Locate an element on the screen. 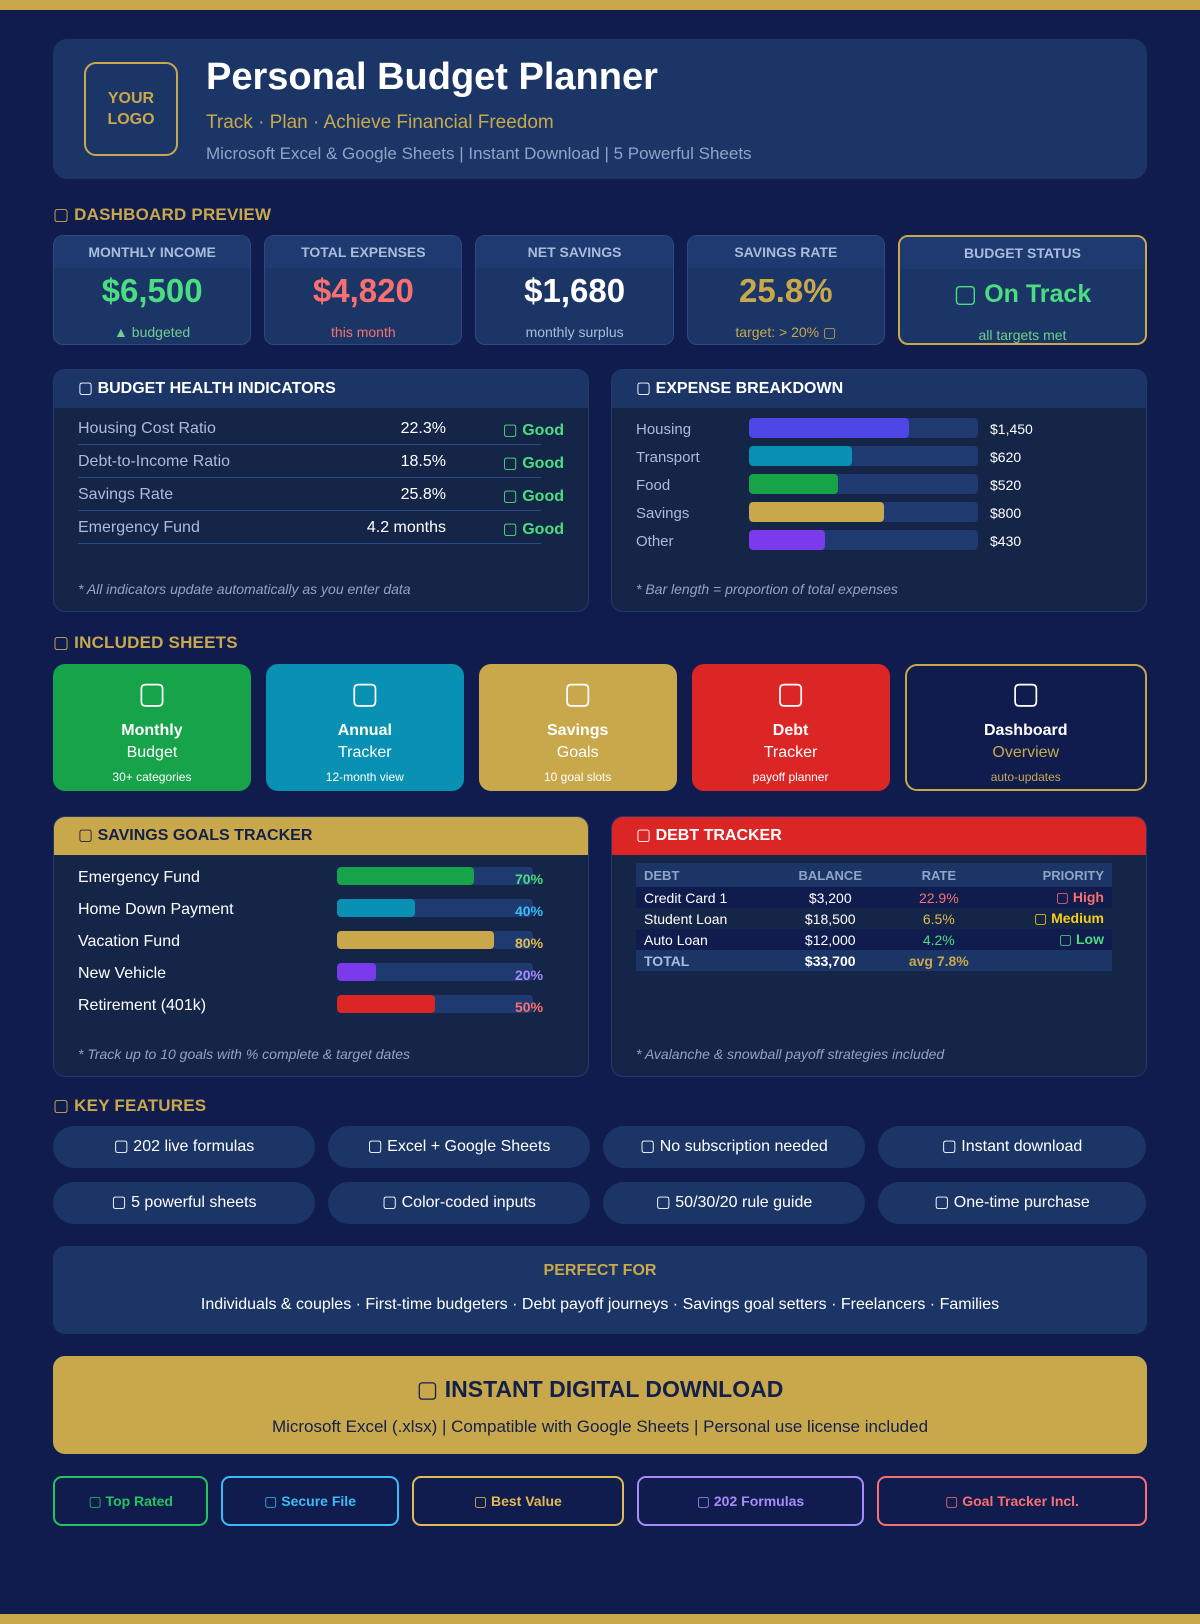 The image size is (1200, 1624). debt-priority: ▢ High is located at coordinates (1051, 897).